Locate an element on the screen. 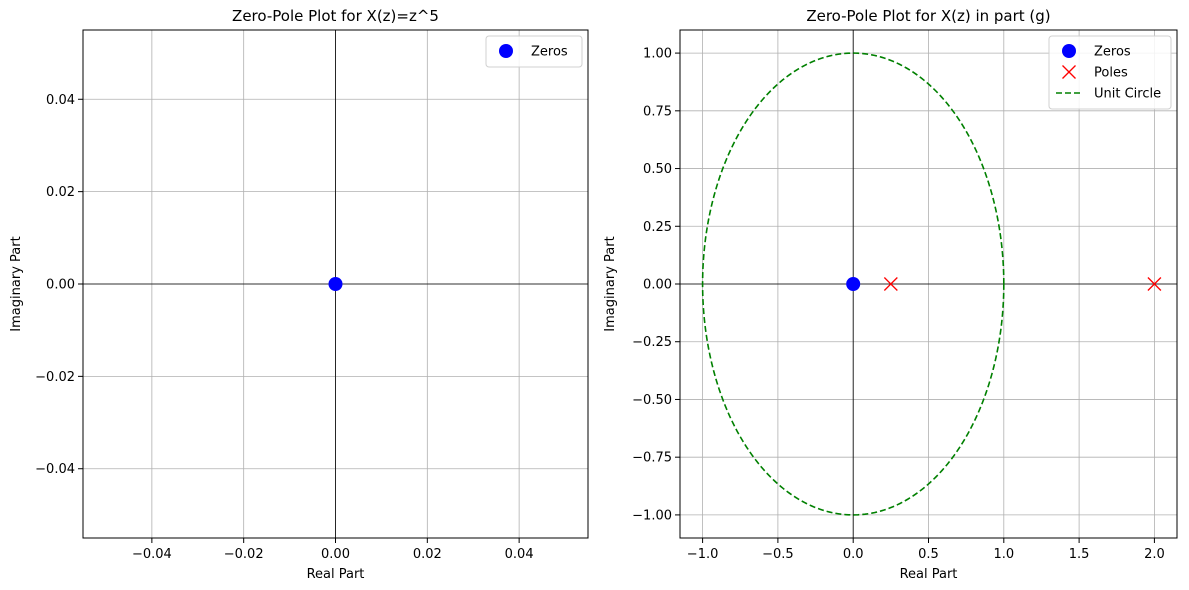 This screenshot has height=590, width=1189. y-tick-label: −0.25 is located at coordinates (652, 342).